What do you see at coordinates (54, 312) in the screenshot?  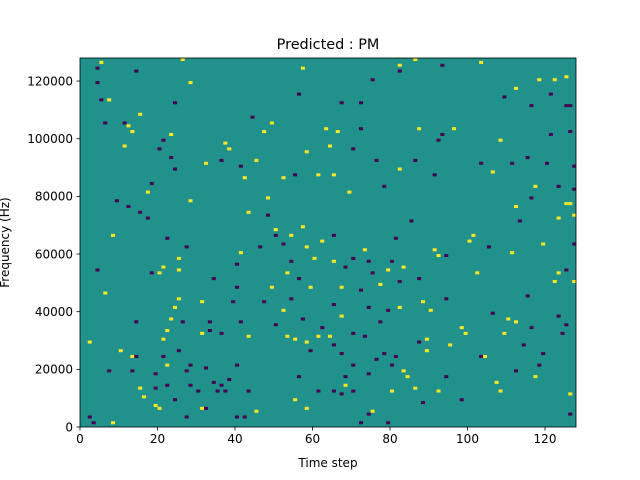 I see `y-tick-label: 40000` at bounding box center [54, 312].